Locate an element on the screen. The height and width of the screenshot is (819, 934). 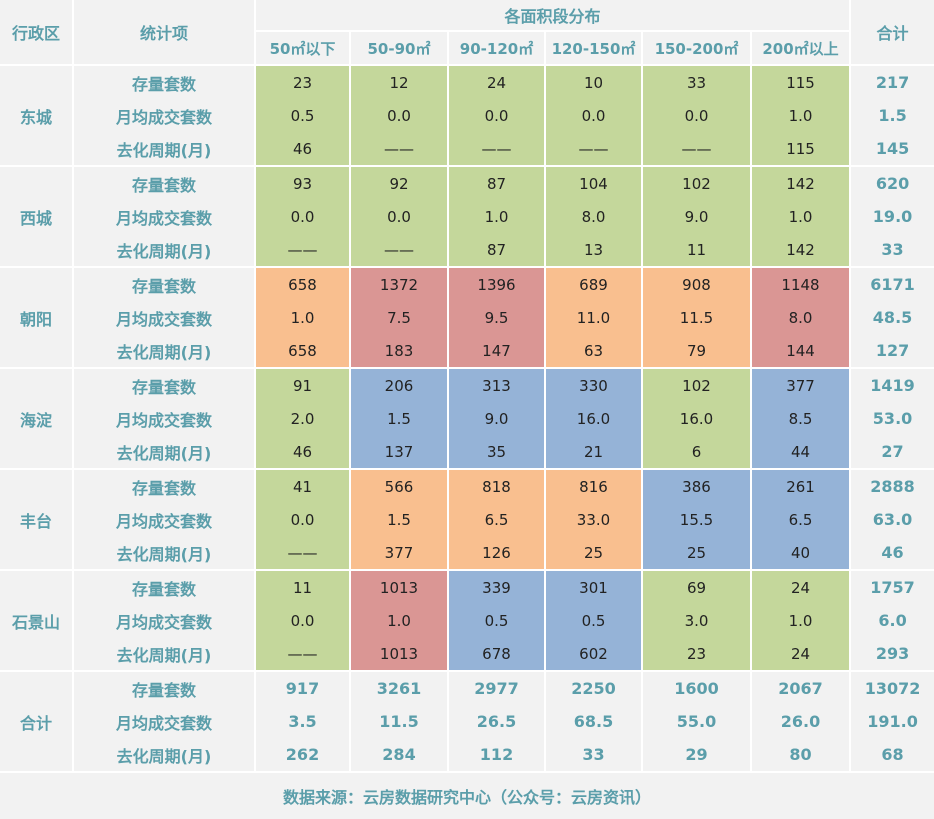
total-cell: 48.5 is located at coordinates (892, 317).